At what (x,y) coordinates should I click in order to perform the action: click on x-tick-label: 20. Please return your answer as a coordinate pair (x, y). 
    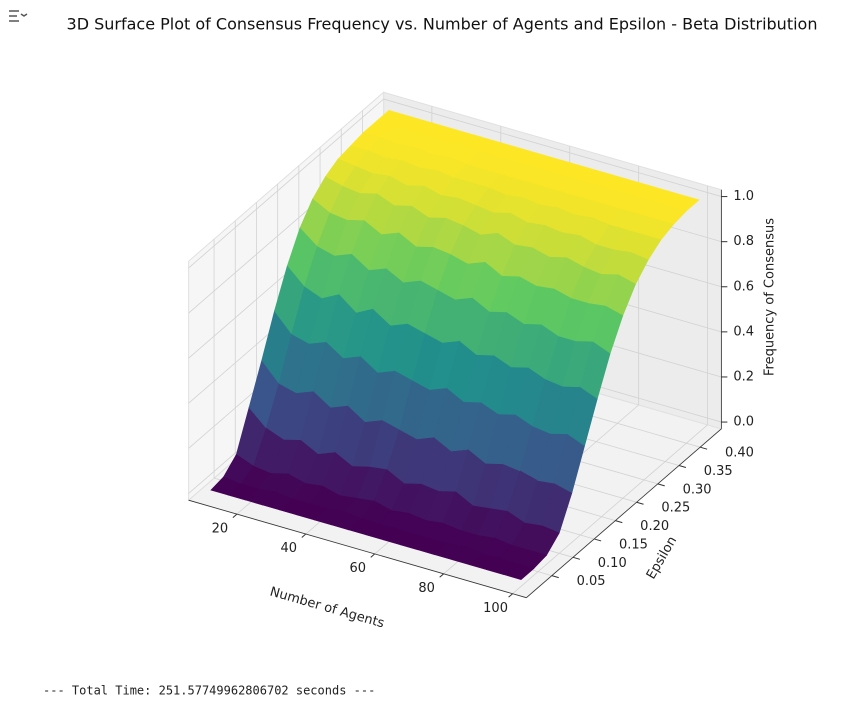
    Looking at the image, I should click on (220, 528).